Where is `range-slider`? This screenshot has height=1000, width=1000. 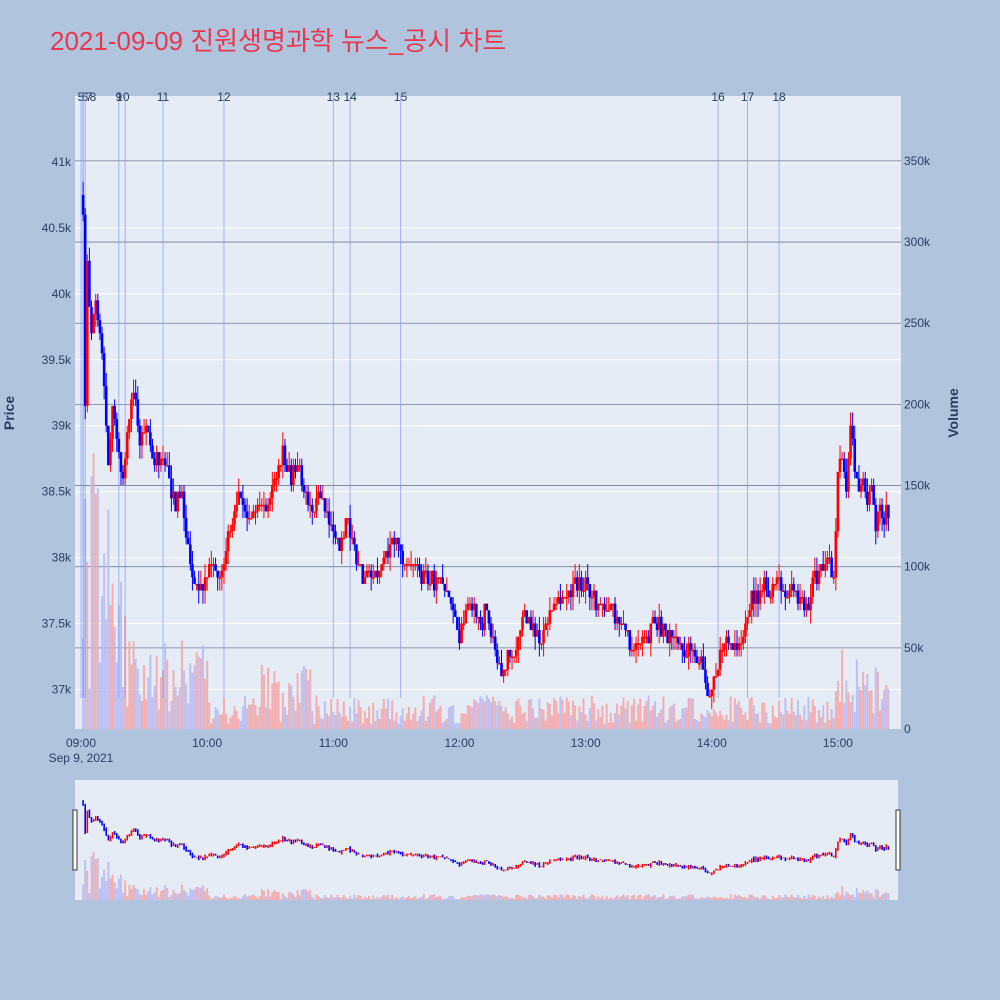
range-slider is located at coordinates (486, 840).